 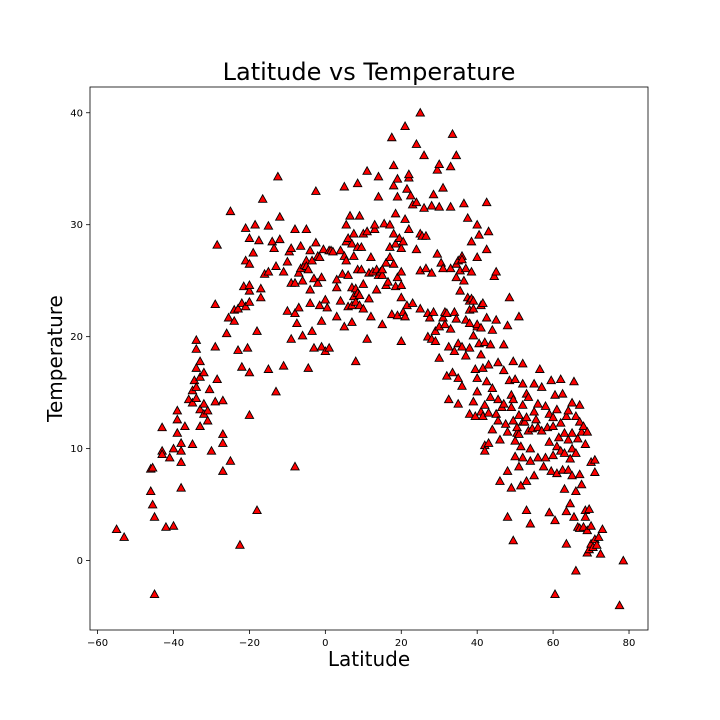 I want to click on y-axis-label: Temperature, so click(x=55, y=359).